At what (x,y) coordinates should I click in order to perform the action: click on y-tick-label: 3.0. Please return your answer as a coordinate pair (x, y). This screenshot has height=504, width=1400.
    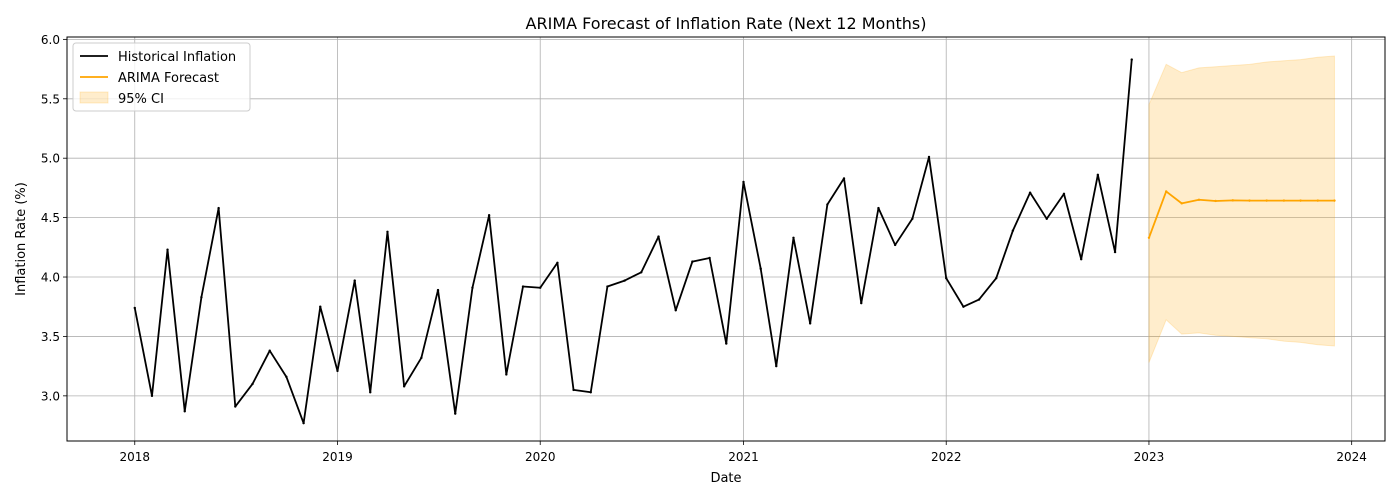
    Looking at the image, I should click on (50, 396).